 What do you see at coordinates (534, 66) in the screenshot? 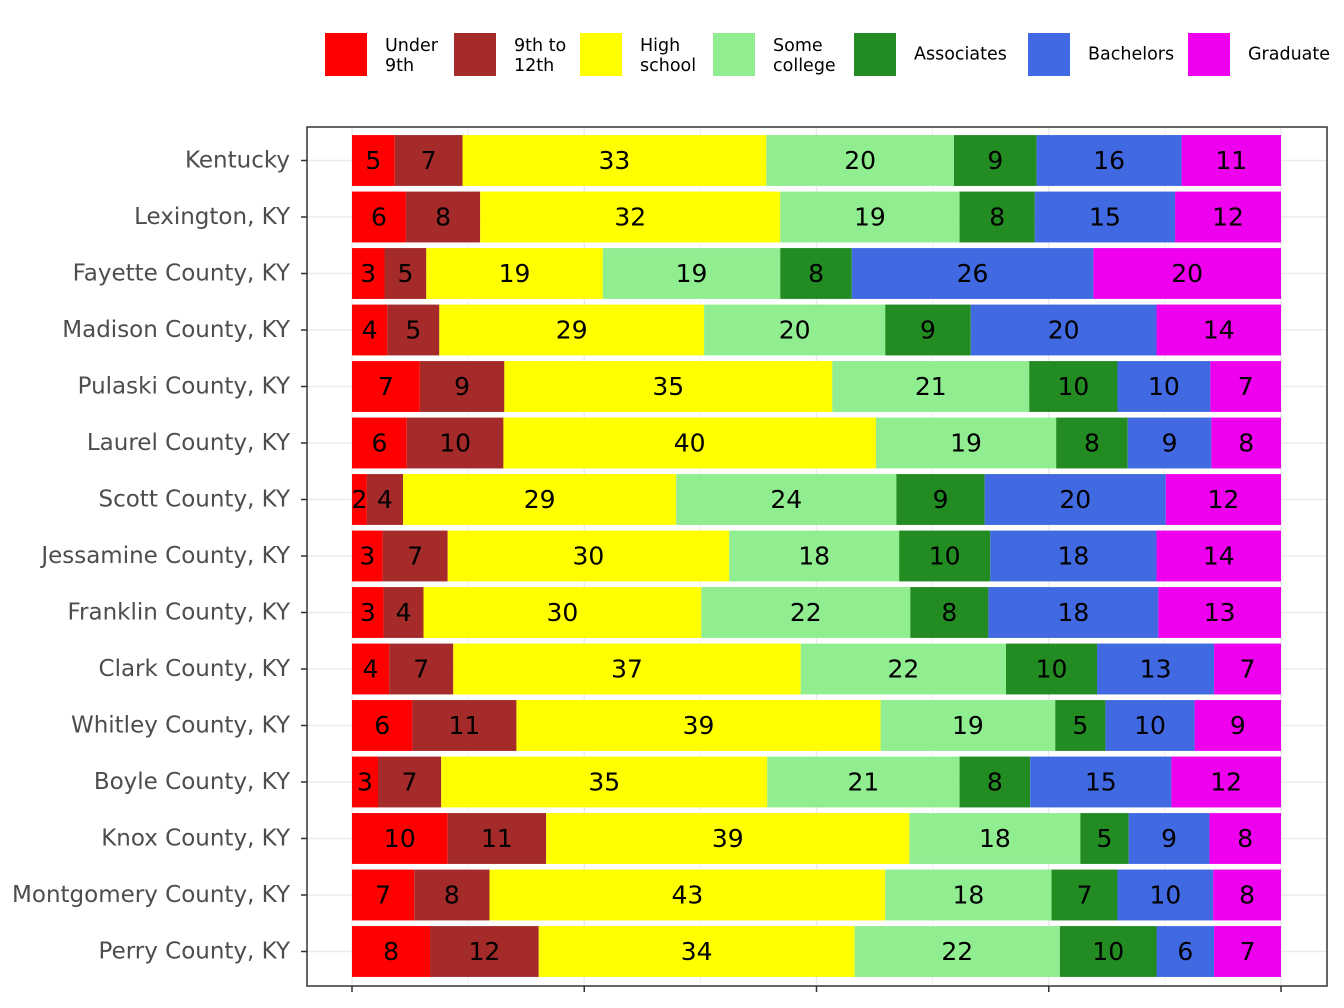
I see `legend-label: 12th` at bounding box center [534, 66].